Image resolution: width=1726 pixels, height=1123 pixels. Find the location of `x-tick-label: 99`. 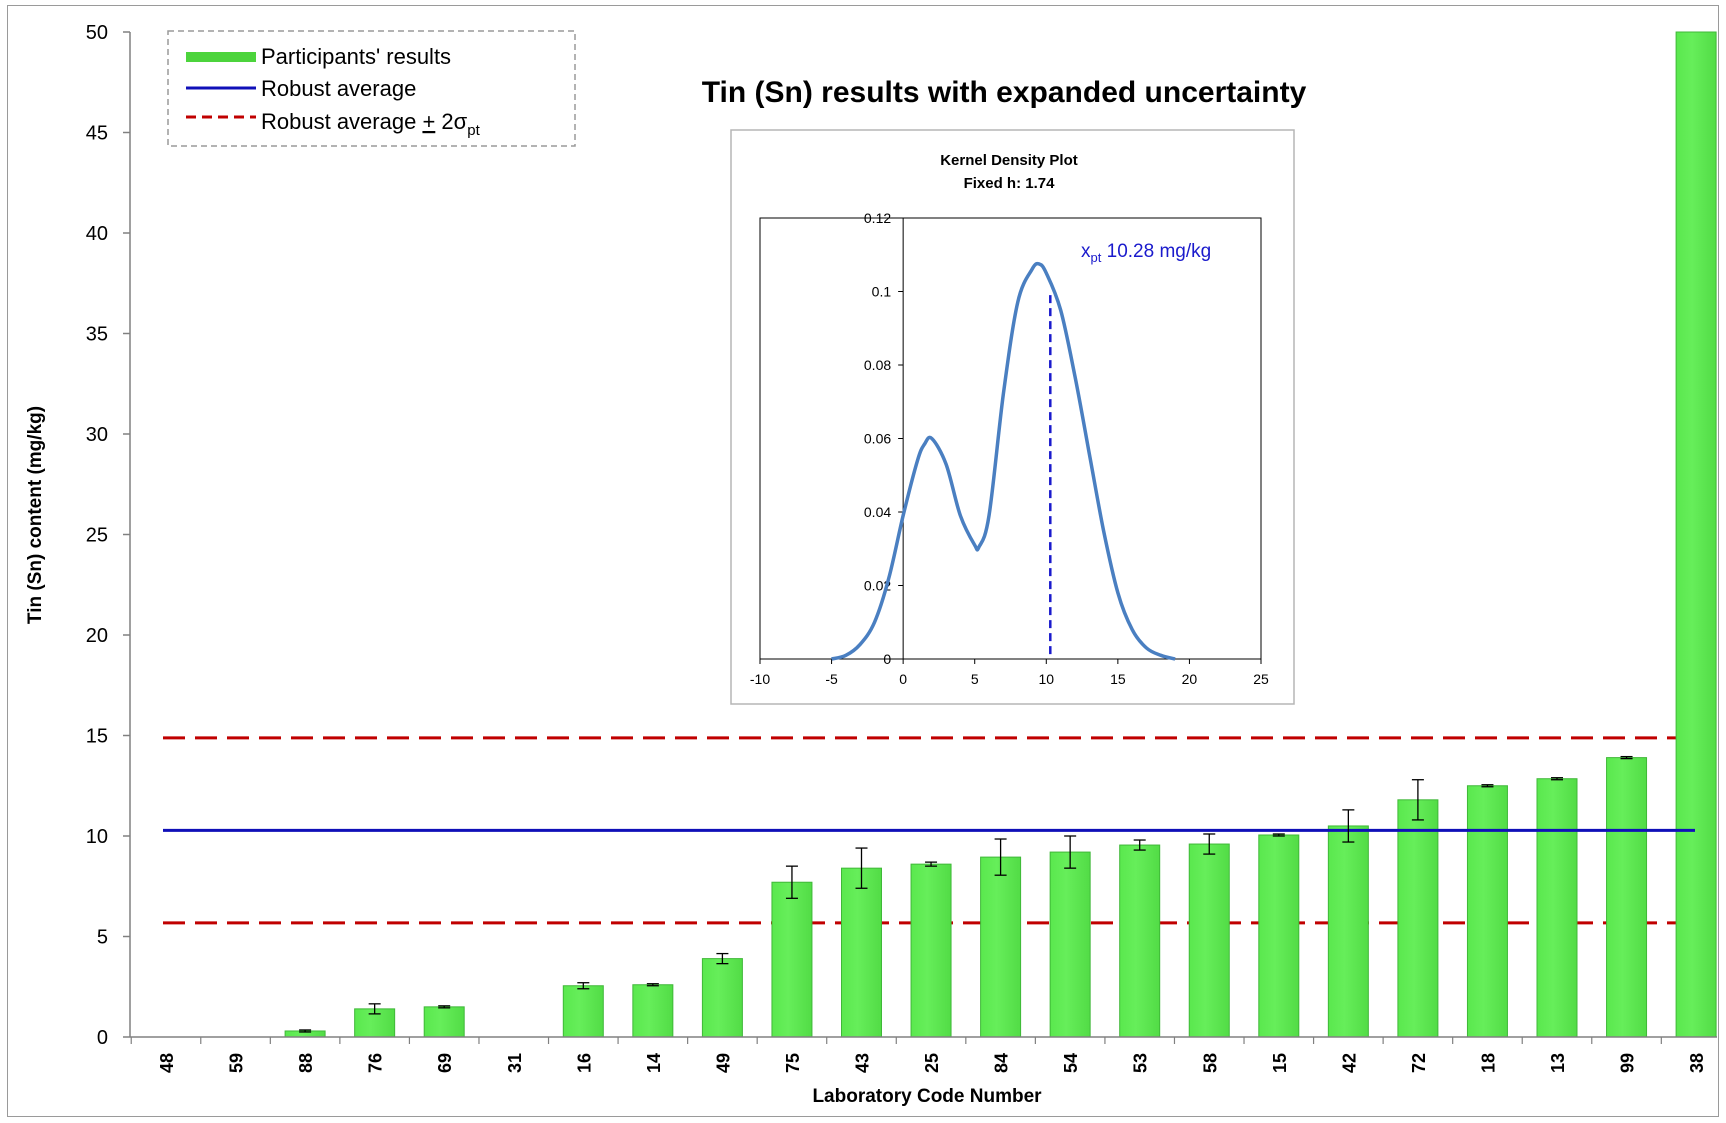

x-tick-label: 99 is located at coordinates (1628, 1063).